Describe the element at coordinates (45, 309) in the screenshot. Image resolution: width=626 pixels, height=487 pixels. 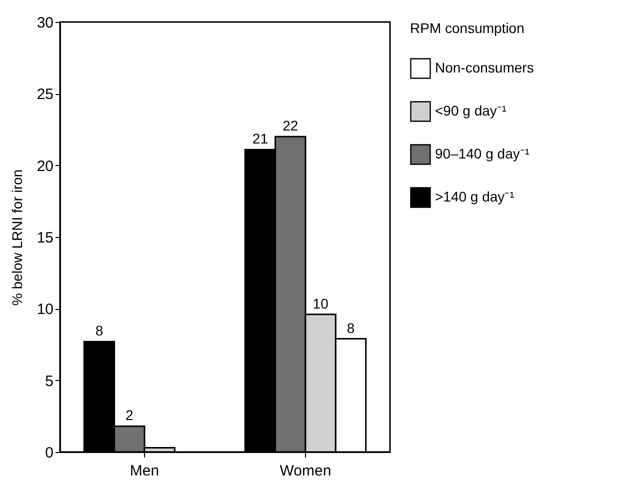
I see `y-tick-label: 10` at that location.